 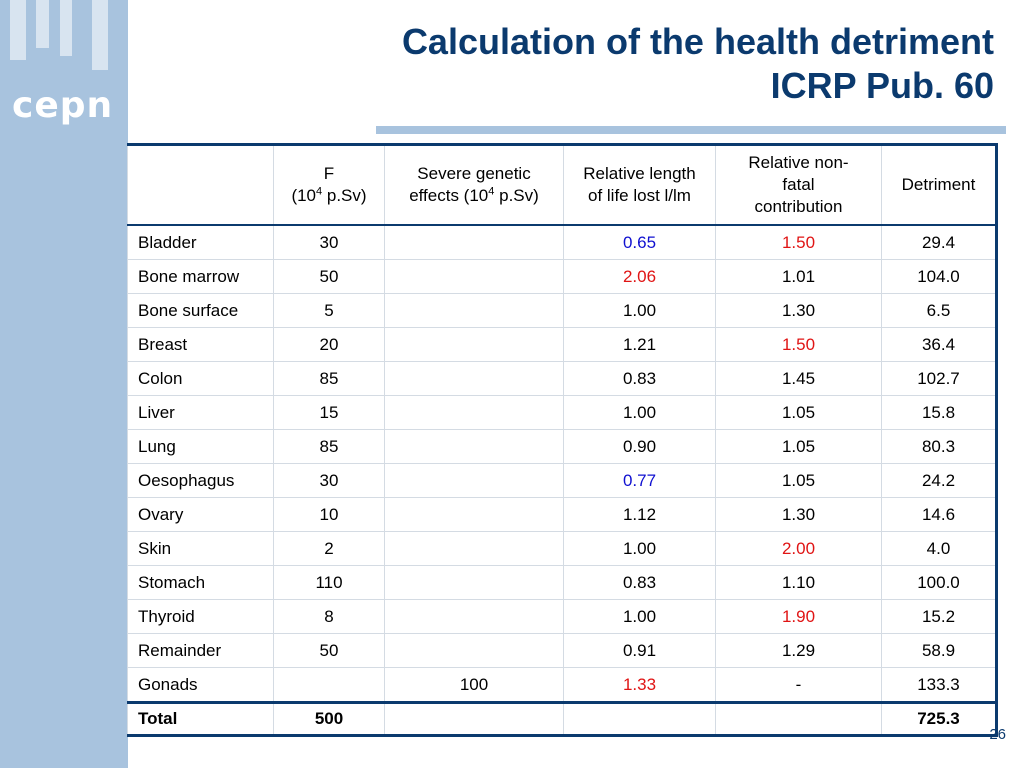 What do you see at coordinates (329, 242) in the screenshot?
I see `f-value: 30` at bounding box center [329, 242].